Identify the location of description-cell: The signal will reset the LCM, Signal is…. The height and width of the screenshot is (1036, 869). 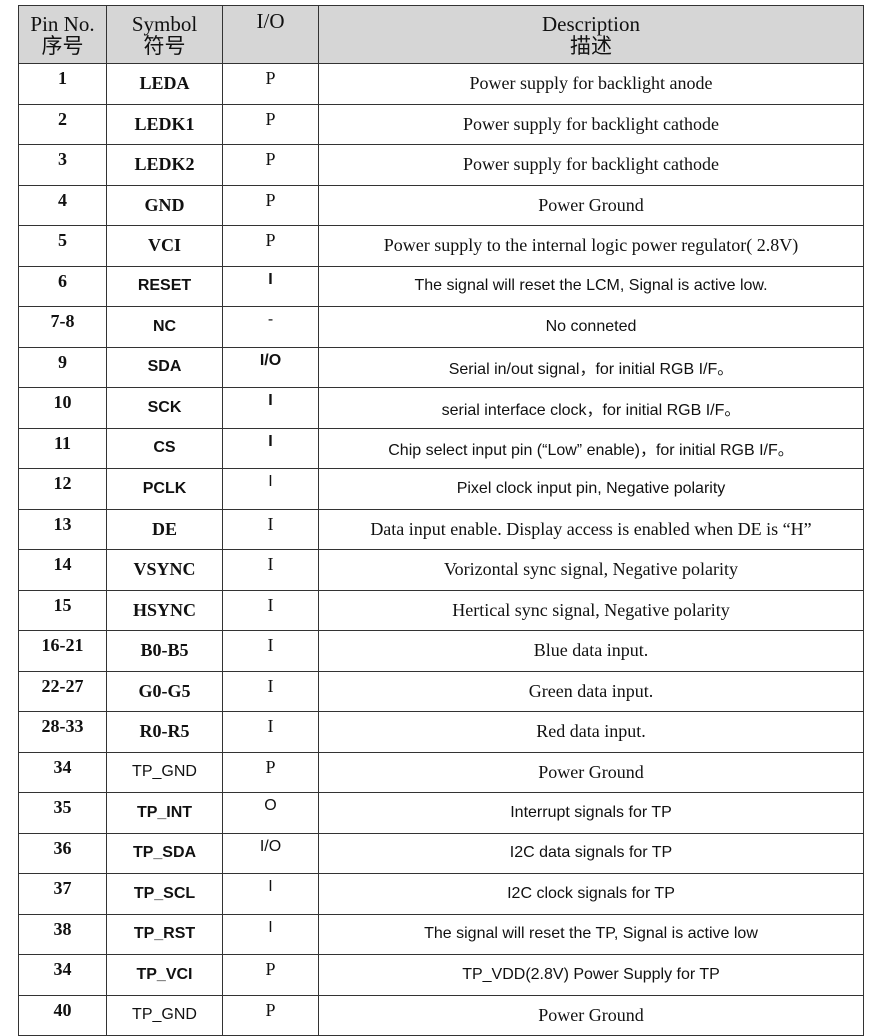
(591, 286).